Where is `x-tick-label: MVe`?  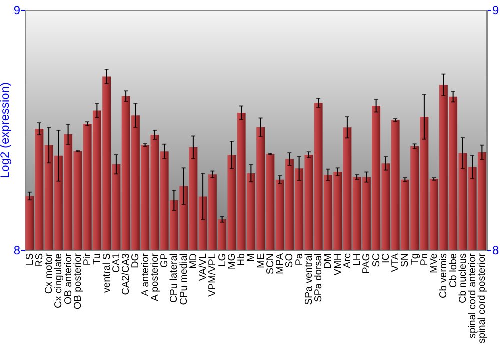
x-tick-label: MVe is located at coordinates (434, 263).